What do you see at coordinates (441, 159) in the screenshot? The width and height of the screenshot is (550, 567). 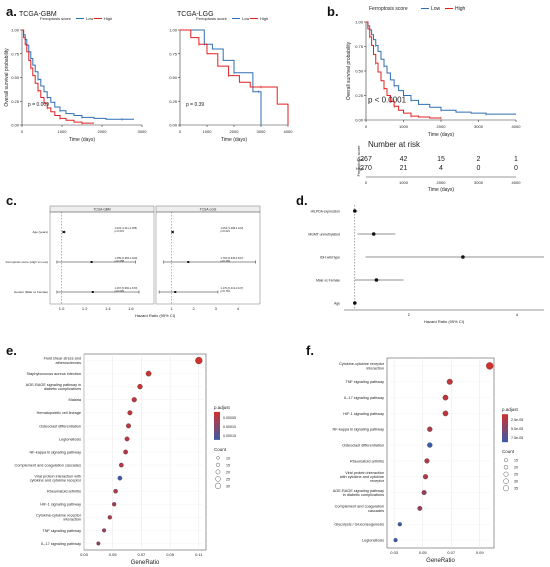 I see `risk-count: 15` at bounding box center [441, 159].